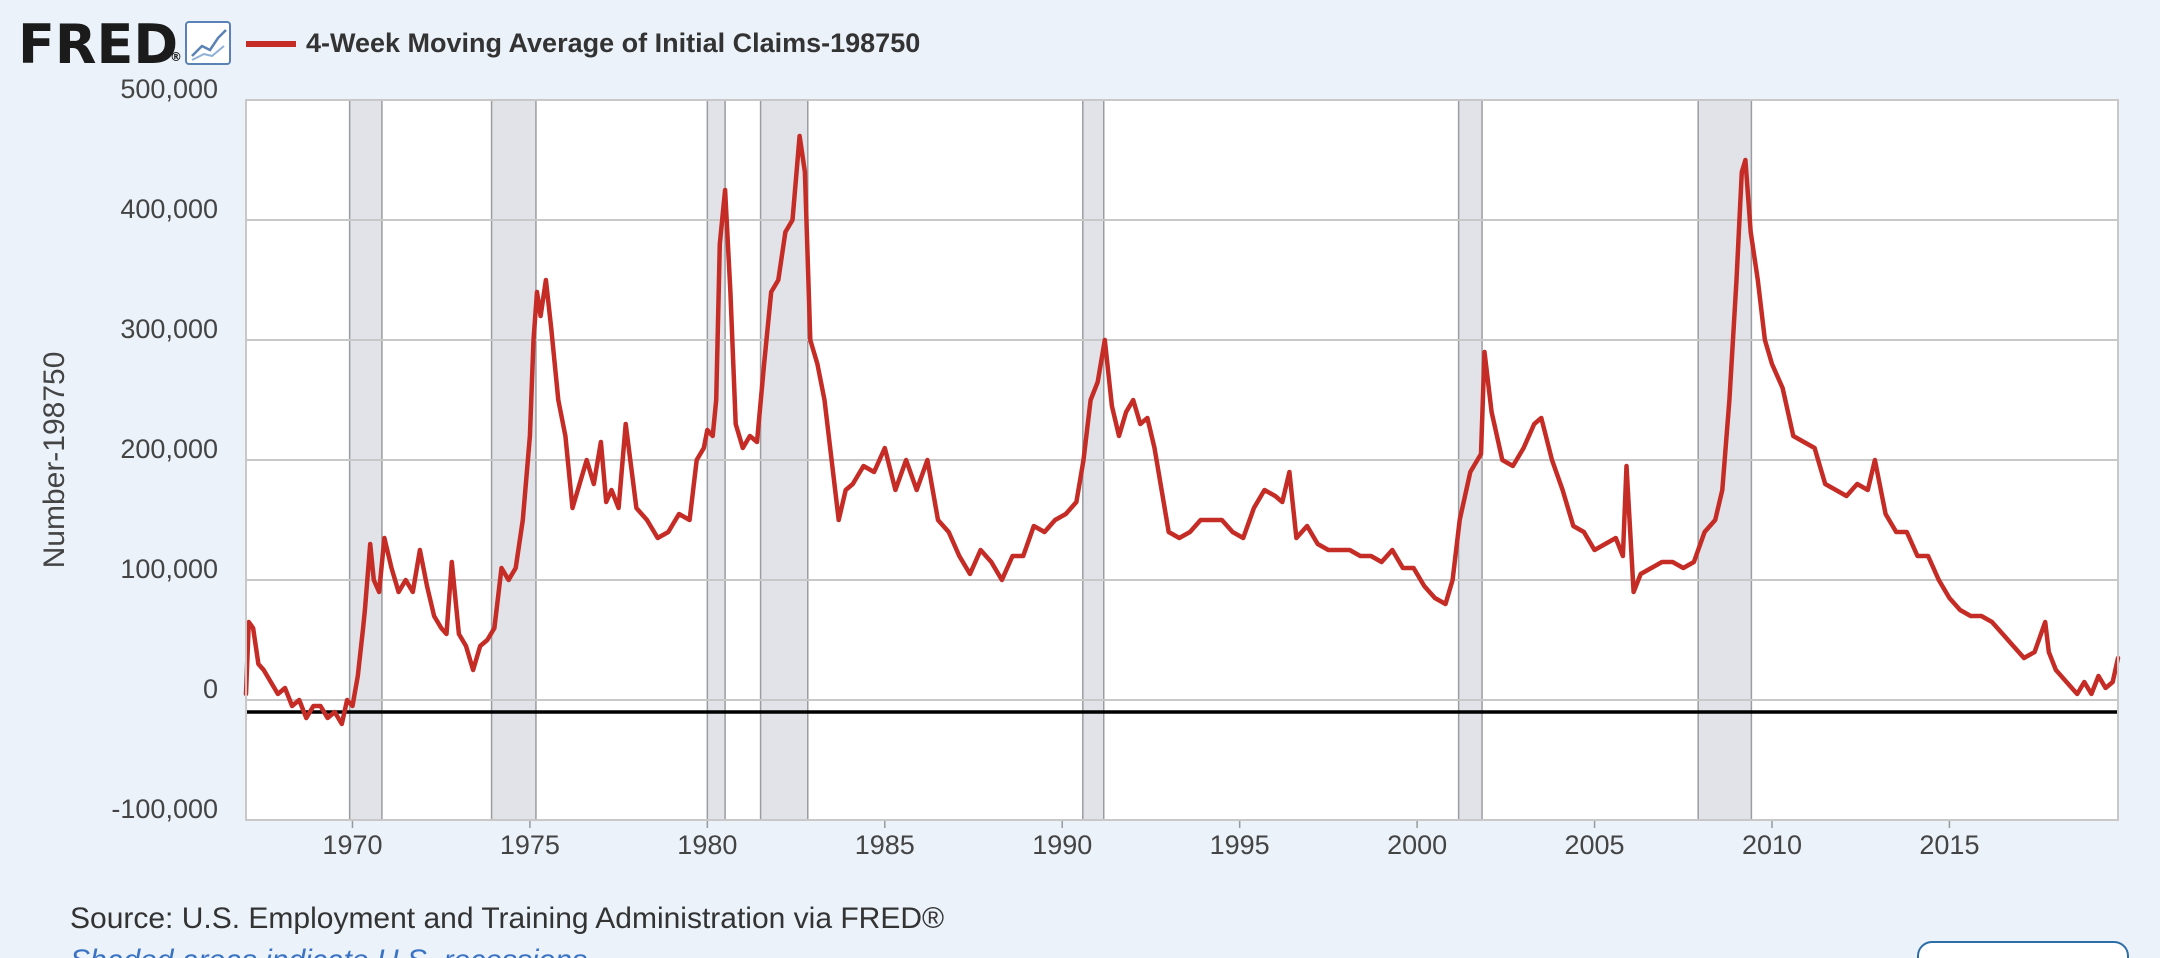 This screenshot has width=2160, height=958. What do you see at coordinates (707, 845) in the screenshot?
I see `x-tick-label-2: 1980` at bounding box center [707, 845].